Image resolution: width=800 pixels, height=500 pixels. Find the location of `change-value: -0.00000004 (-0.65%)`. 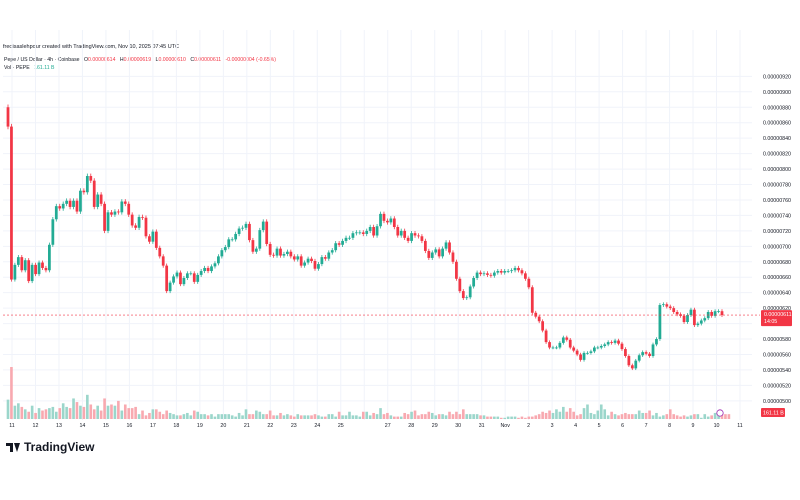

change-value: -0.00000004 (-0.65%) is located at coordinates (251, 60).